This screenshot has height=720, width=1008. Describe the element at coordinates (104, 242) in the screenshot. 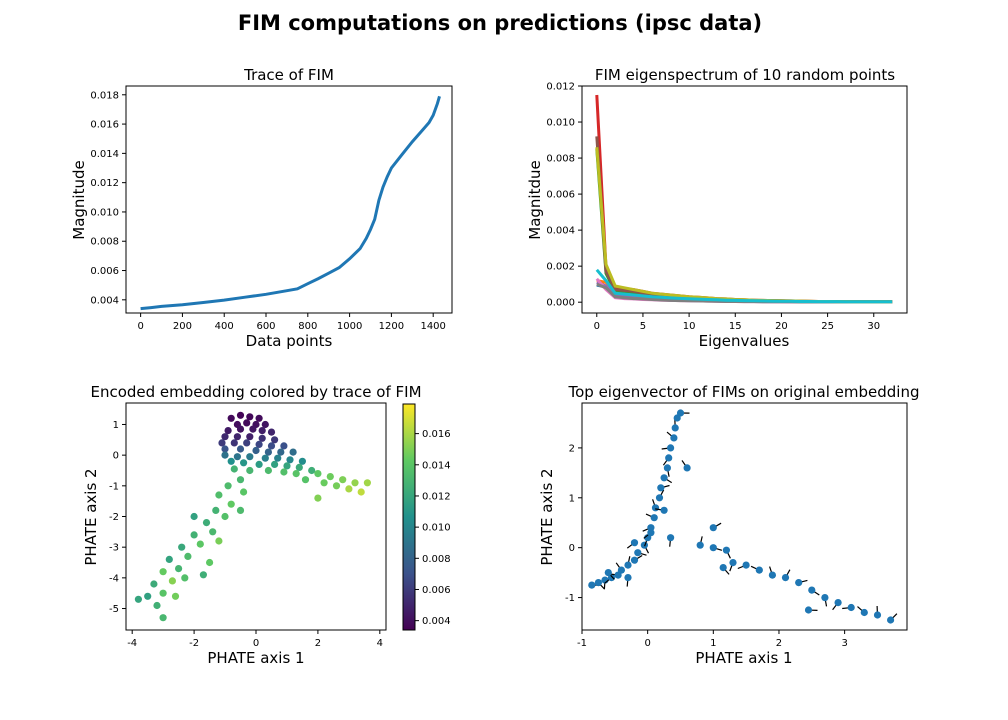

I see `y-tick-label: 0.008` at that location.